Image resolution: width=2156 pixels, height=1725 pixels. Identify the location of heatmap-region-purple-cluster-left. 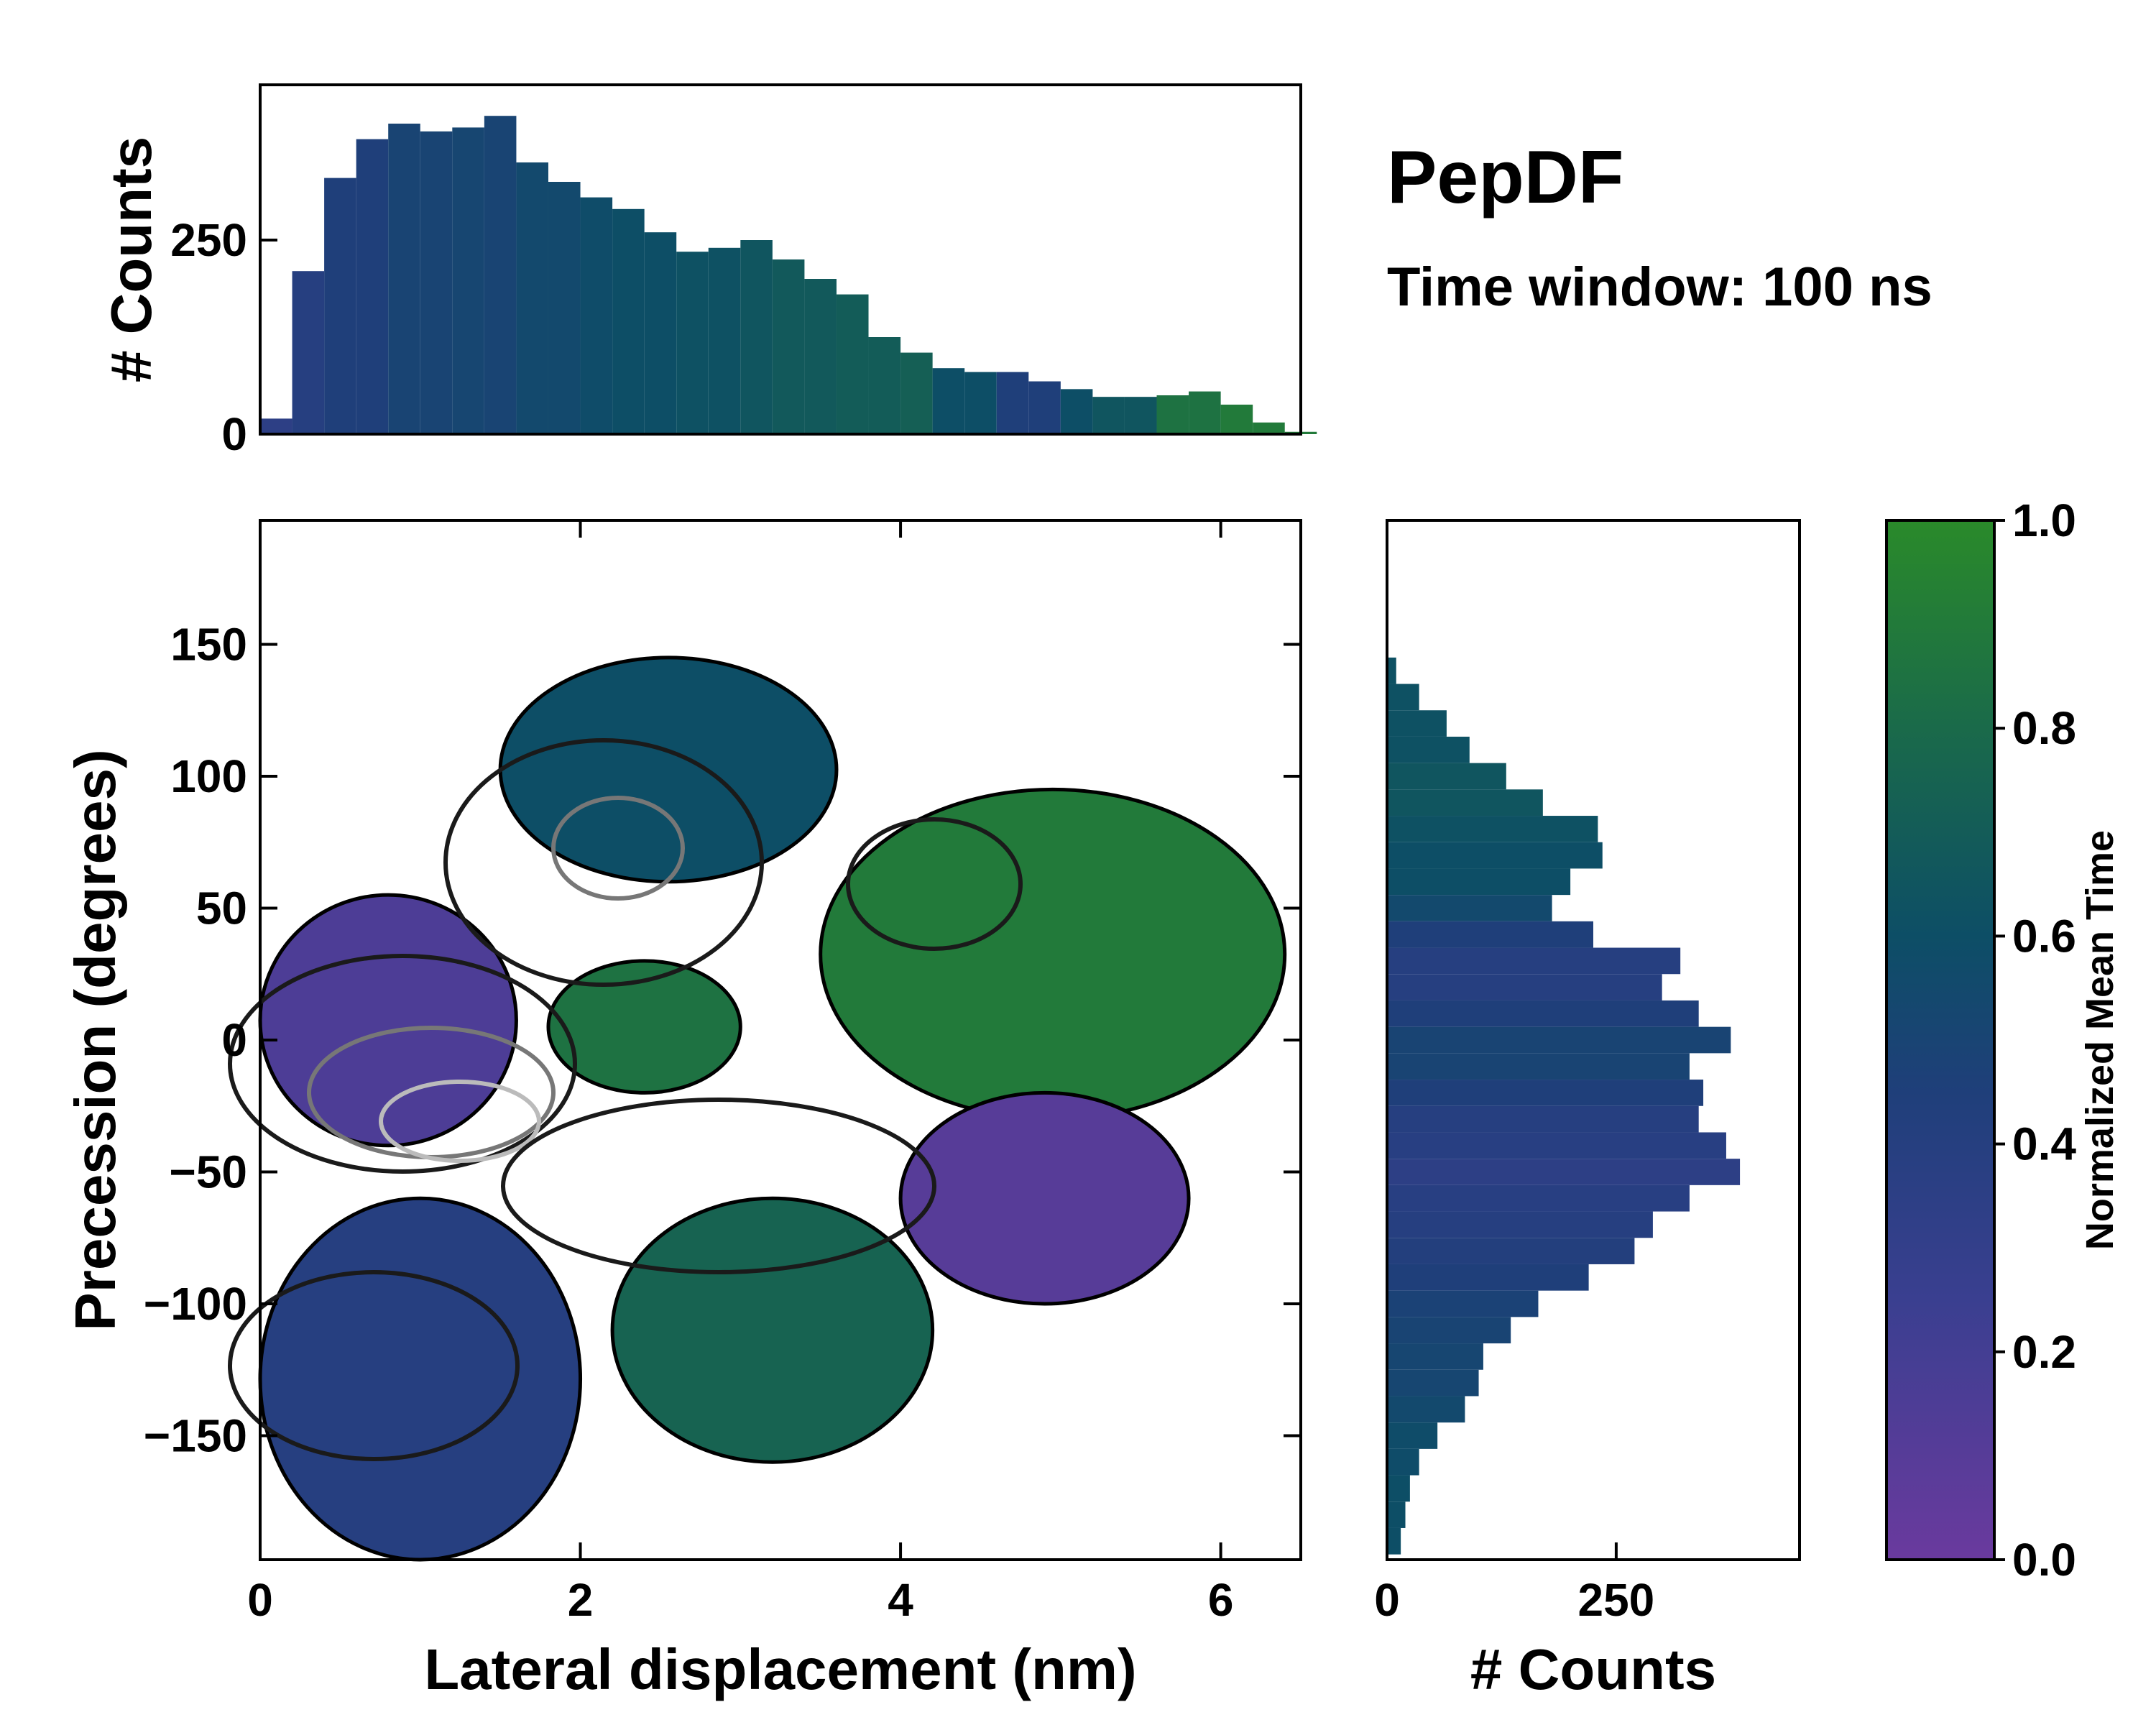
(388, 1020).